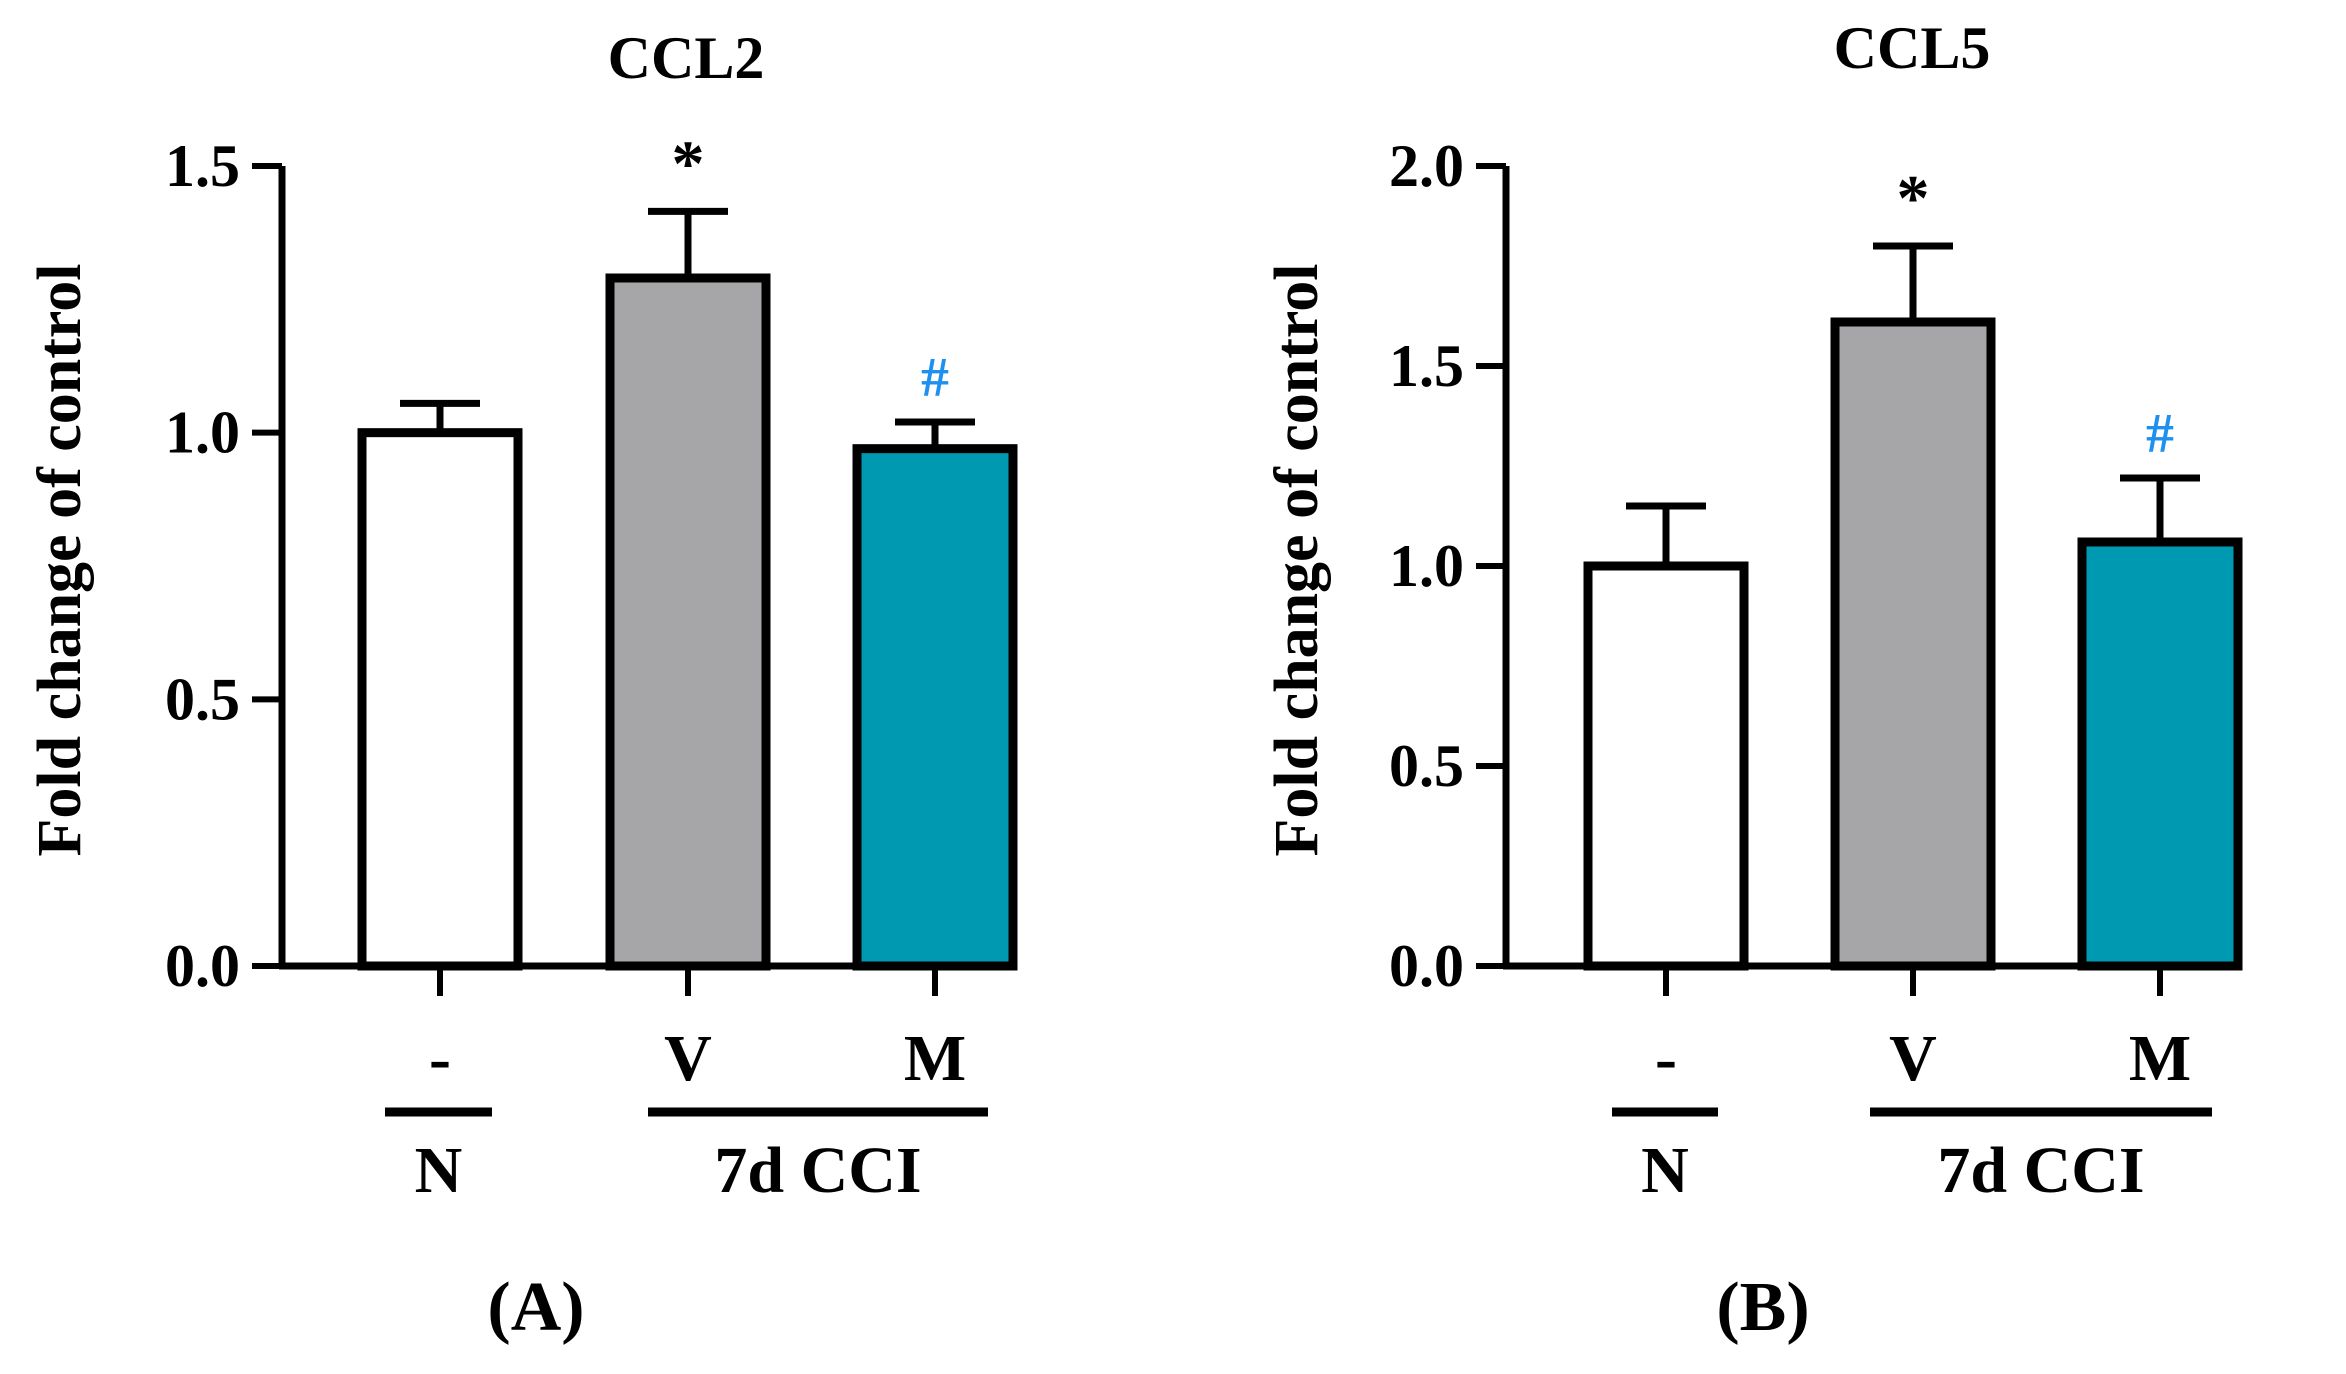 The image size is (2346, 1374). Describe the element at coordinates (1912, 48) in the screenshot. I see `chart-title: CCL5` at that location.